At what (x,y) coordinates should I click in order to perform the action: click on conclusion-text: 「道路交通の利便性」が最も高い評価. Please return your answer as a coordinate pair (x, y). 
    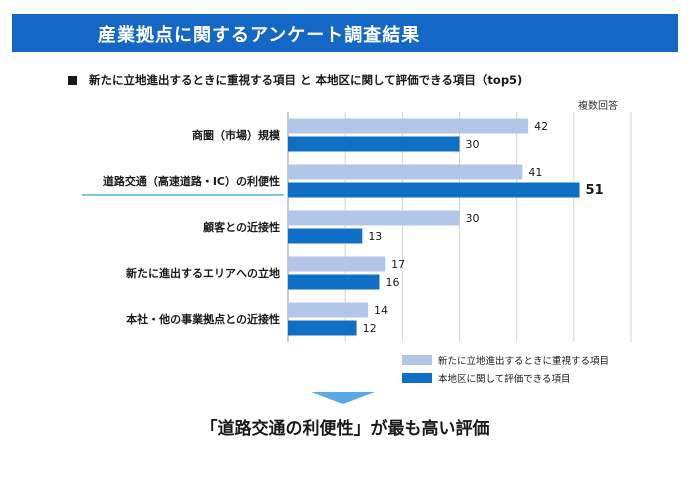
    Looking at the image, I should click on (345, 429).